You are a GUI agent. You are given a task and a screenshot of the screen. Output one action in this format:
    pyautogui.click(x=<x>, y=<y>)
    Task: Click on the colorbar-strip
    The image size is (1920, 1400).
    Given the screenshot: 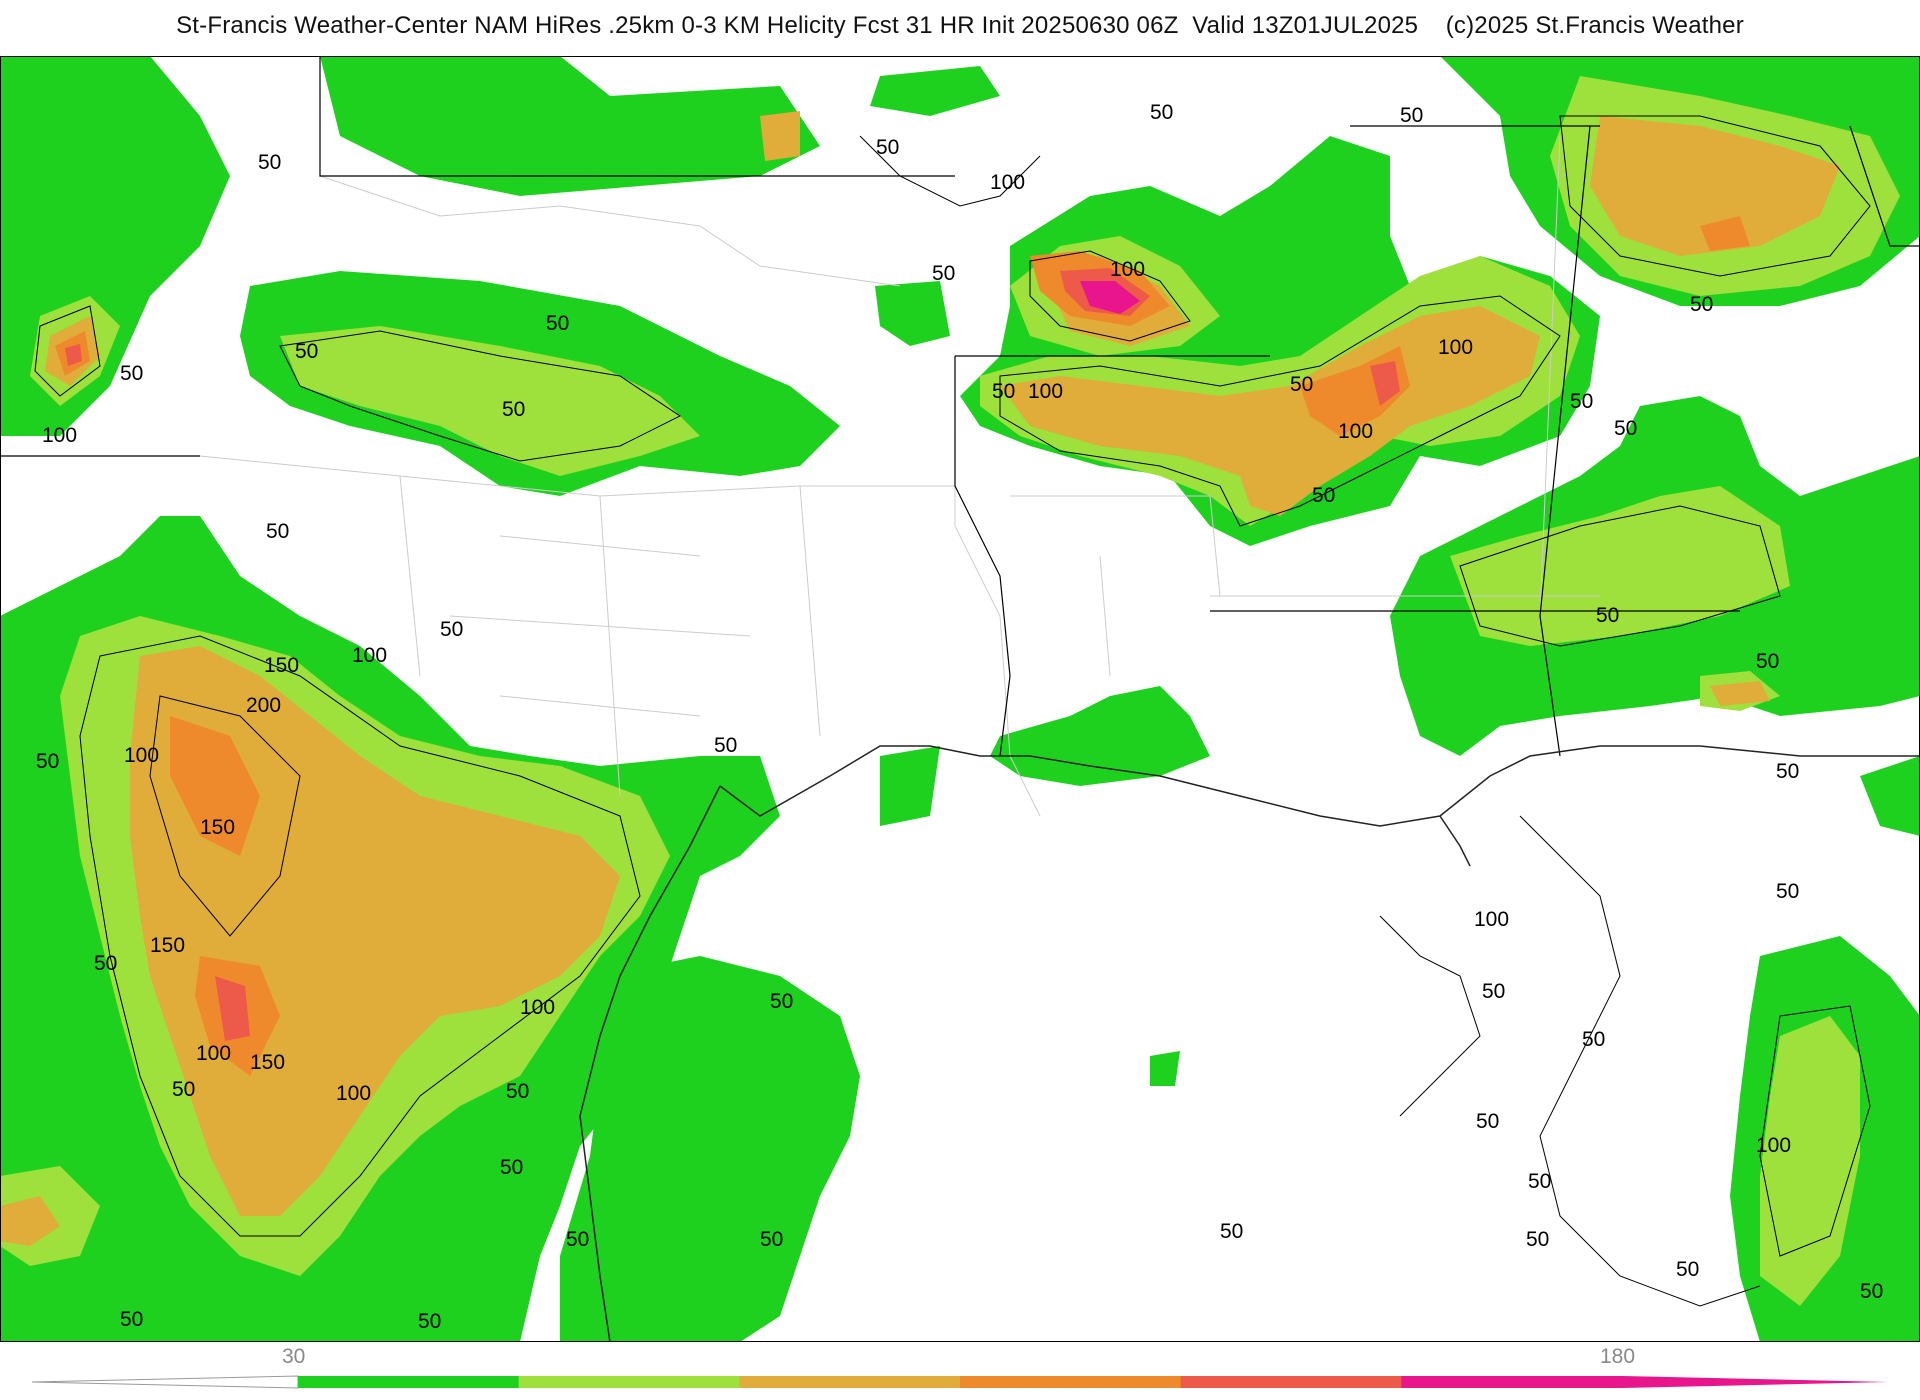 What is the action you would take?
    pyautogui.click(x=959, y=1382)
    